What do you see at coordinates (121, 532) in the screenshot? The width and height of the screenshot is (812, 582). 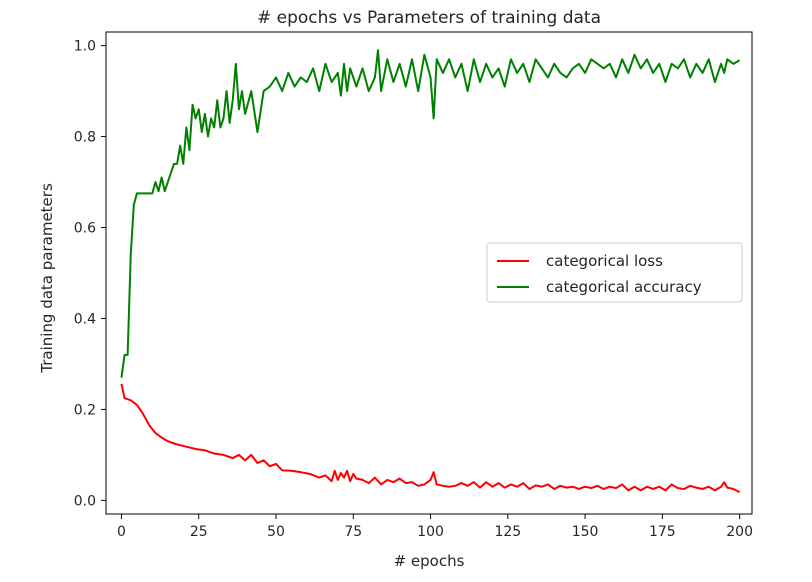 I see `x-tick-label: 0` at bounding box center [121, 532].